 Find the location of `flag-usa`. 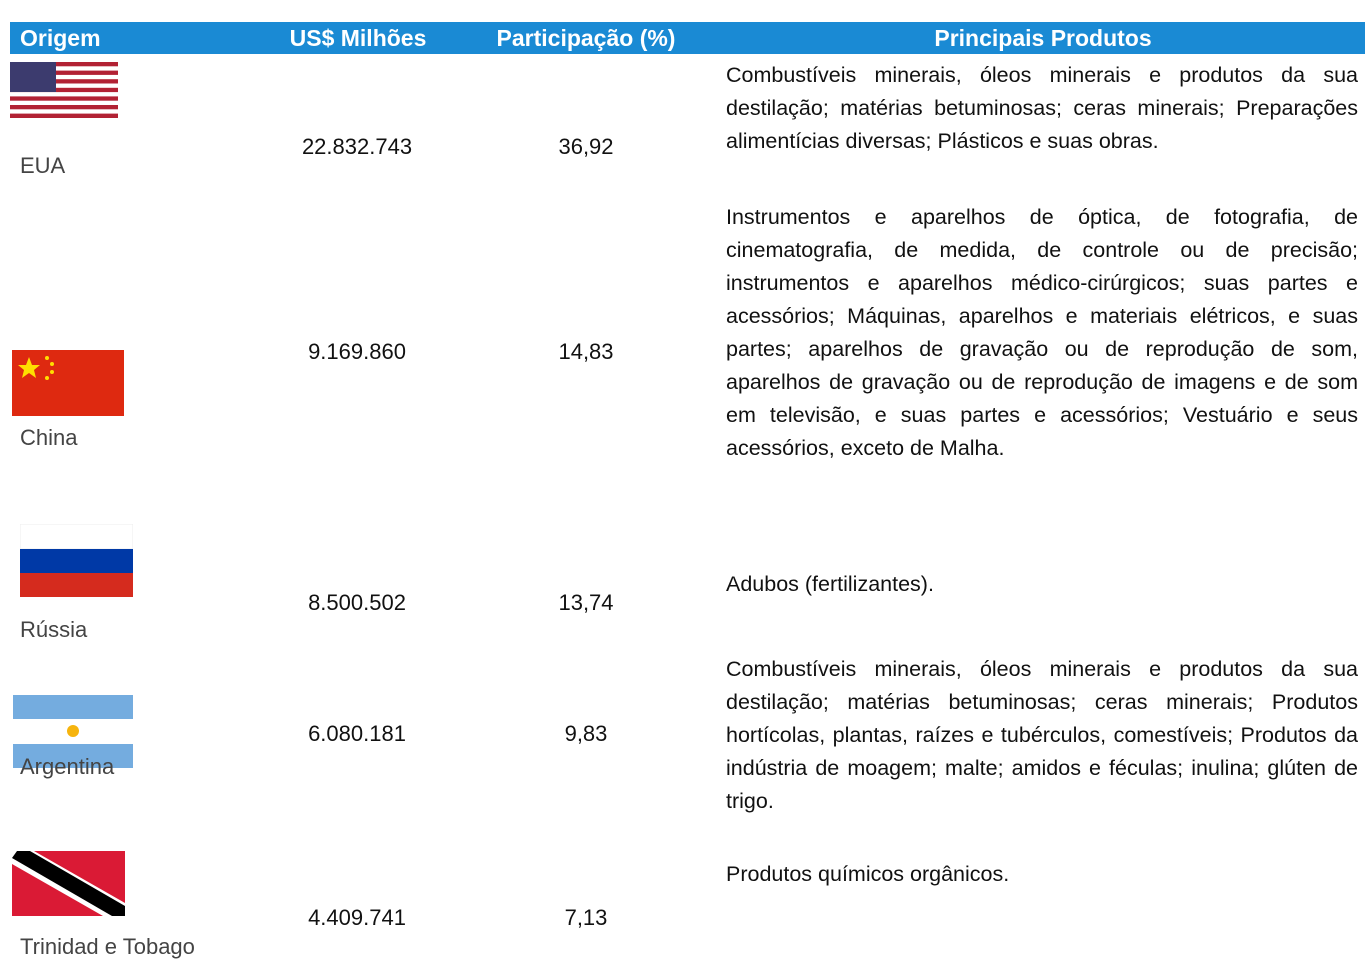

flag-usa is located at coordinates (64, 90).